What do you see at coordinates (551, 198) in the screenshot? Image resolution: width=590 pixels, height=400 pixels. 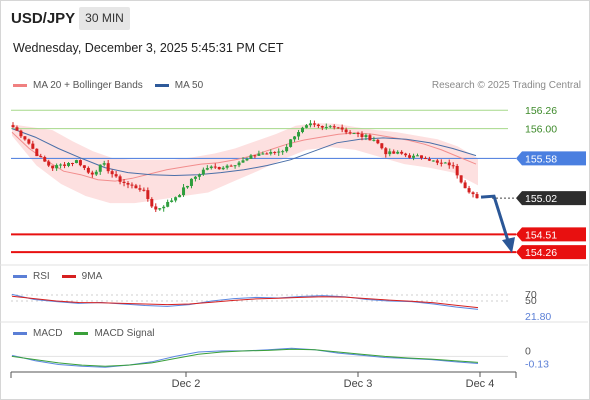 I see `last-price-label-tag` at bounding box center [551, 198].